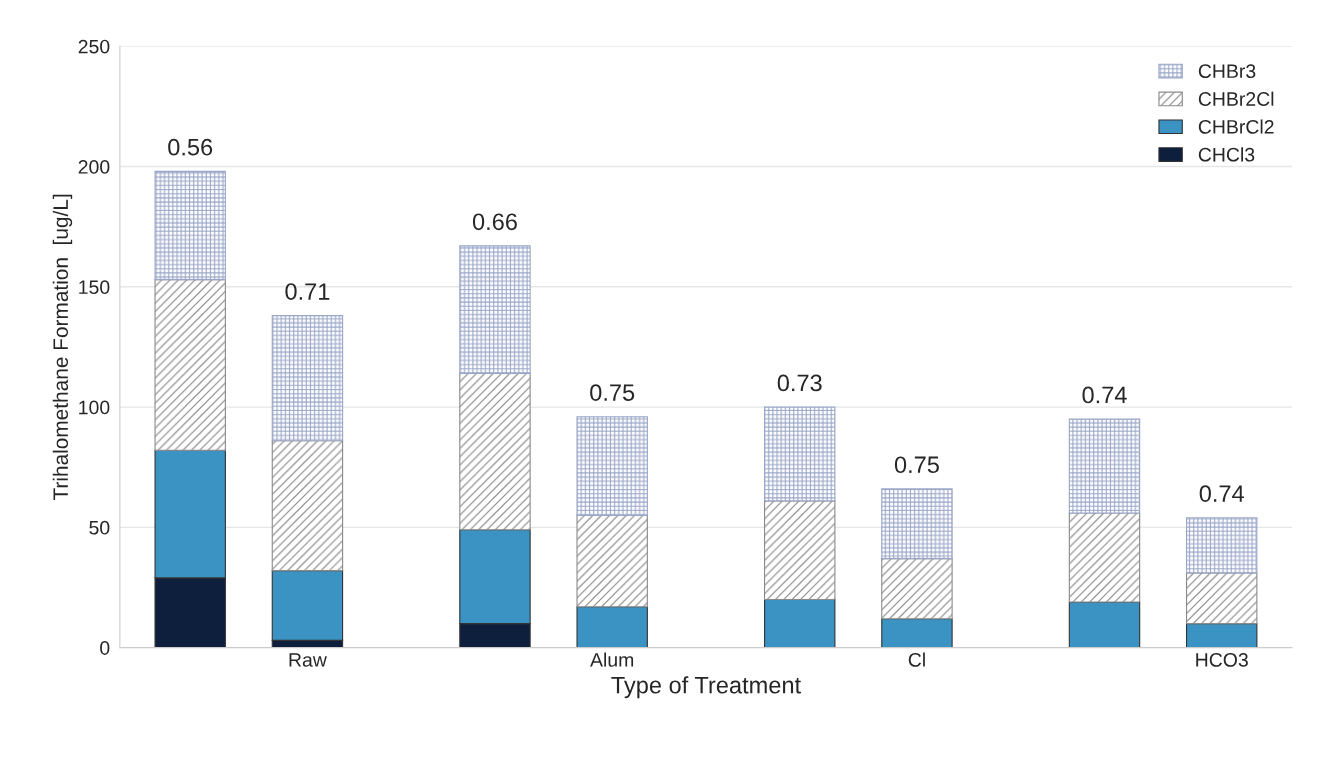 The width and height of the screenshot is (1332, 771). What do you see at coordinates (612, 659) in the screenshot?
I see `x-tick-label: Alum` at bounding box center [612, 659].